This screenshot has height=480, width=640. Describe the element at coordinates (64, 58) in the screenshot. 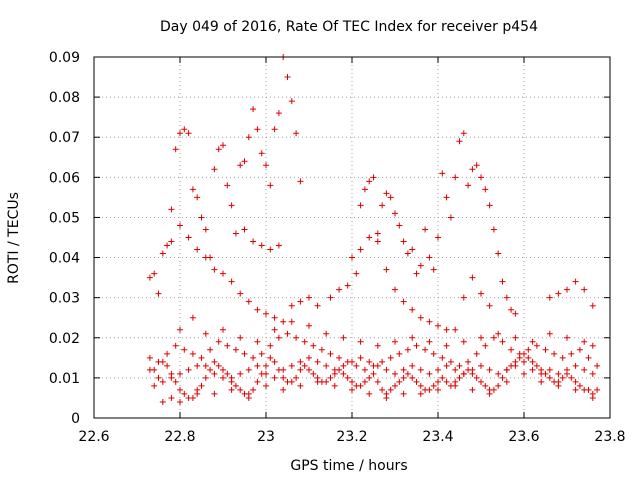

I see `y-tick-label: 0.09` at that location.